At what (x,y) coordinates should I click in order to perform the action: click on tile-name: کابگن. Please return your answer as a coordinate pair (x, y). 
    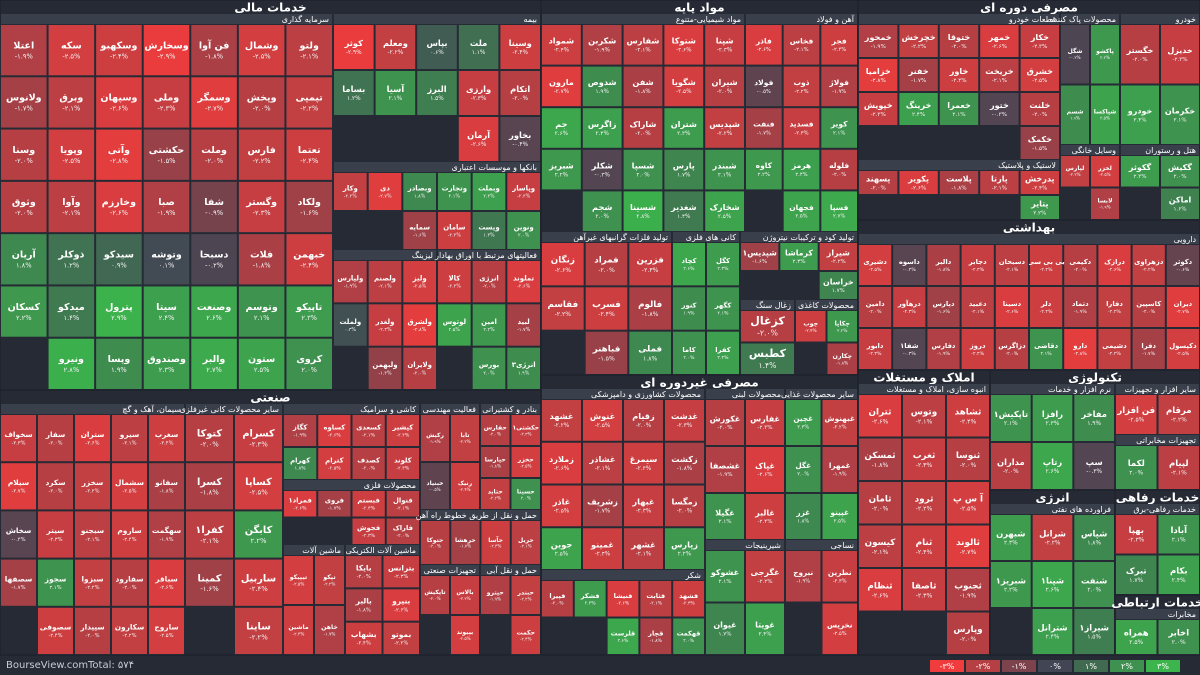
    Looking at the image, I should click on (259, 530).